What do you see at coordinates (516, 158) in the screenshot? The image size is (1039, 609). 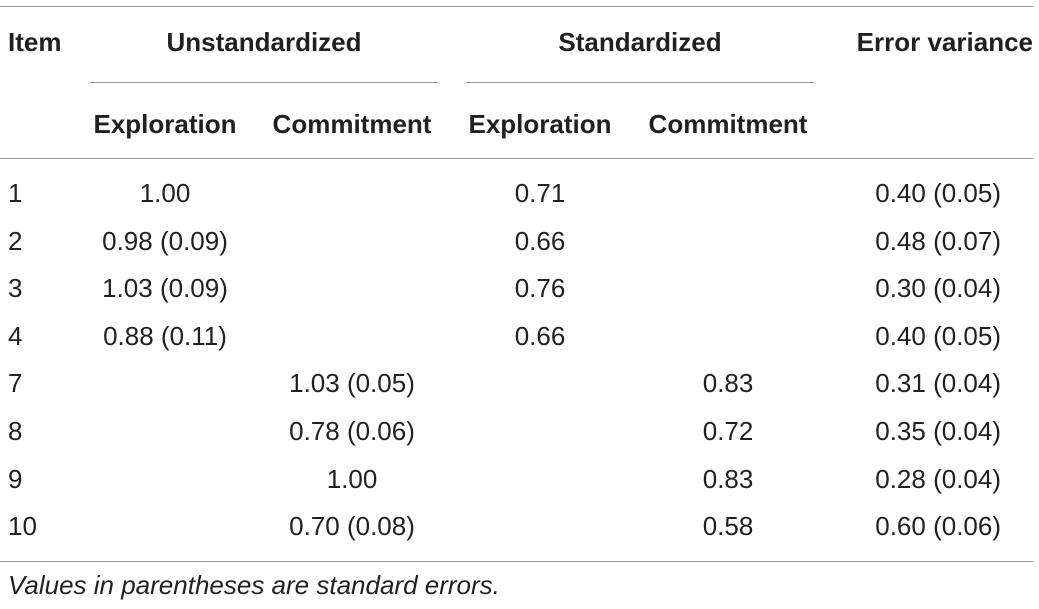 I see `header-bottom-rule` at bounding box center [516, 158].